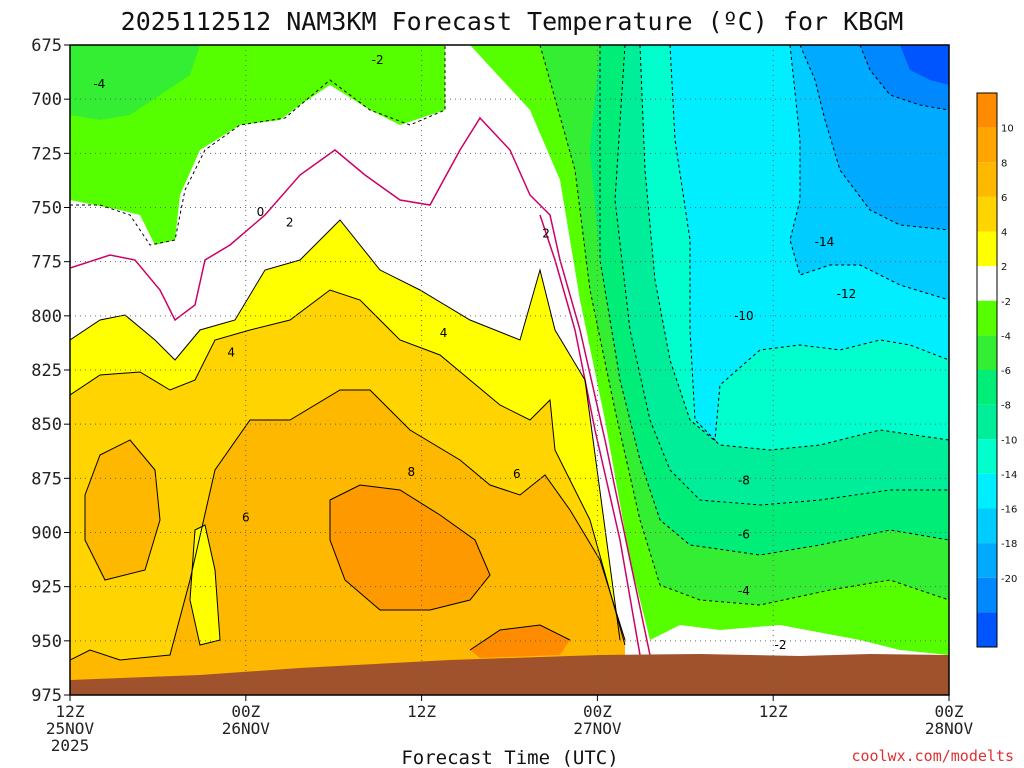  What do you see at coordinates (1009, 510) in the screenshot?
I see `colorbar-label: -16` at bounding box center [1009, 510].